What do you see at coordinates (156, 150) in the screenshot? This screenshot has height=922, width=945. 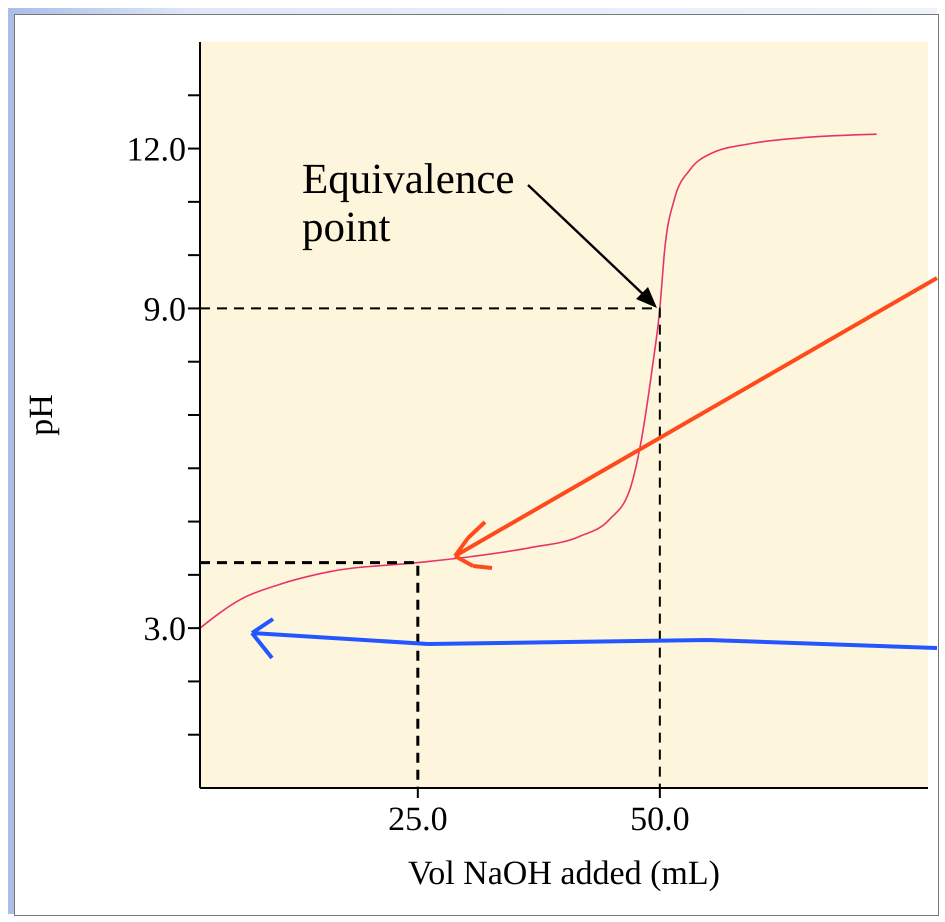 I see `y-tick-label: 12.0` at bounding box center [156, 150].